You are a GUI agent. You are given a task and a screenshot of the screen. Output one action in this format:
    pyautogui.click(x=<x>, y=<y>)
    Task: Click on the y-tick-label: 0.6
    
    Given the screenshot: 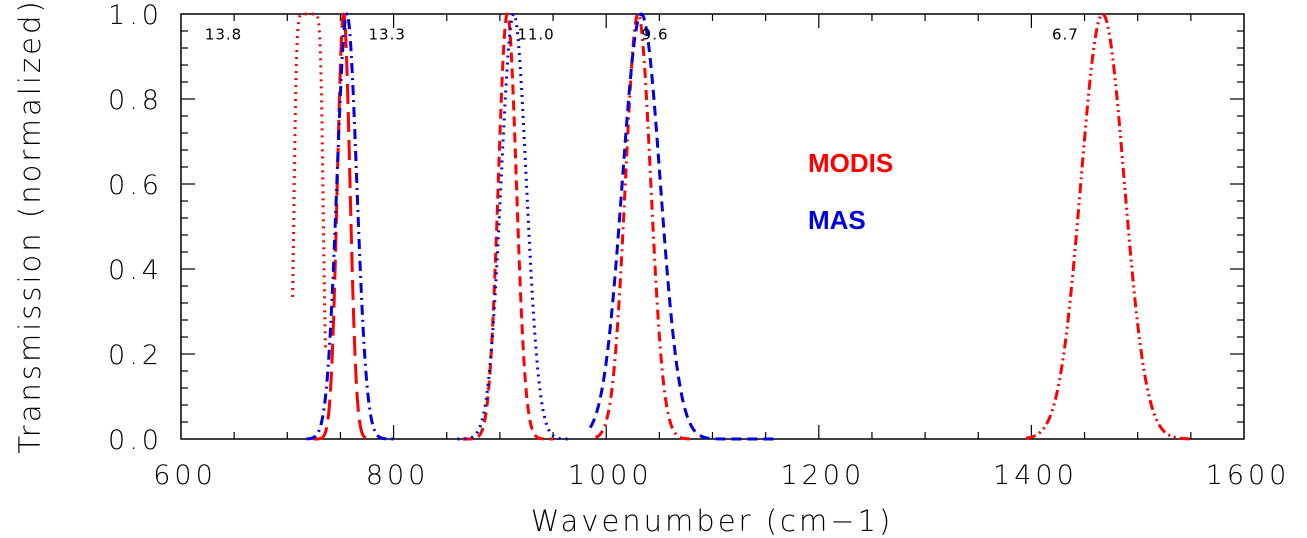 What is the action you would take?
    pyautogui.click(x=135, y=185)
    